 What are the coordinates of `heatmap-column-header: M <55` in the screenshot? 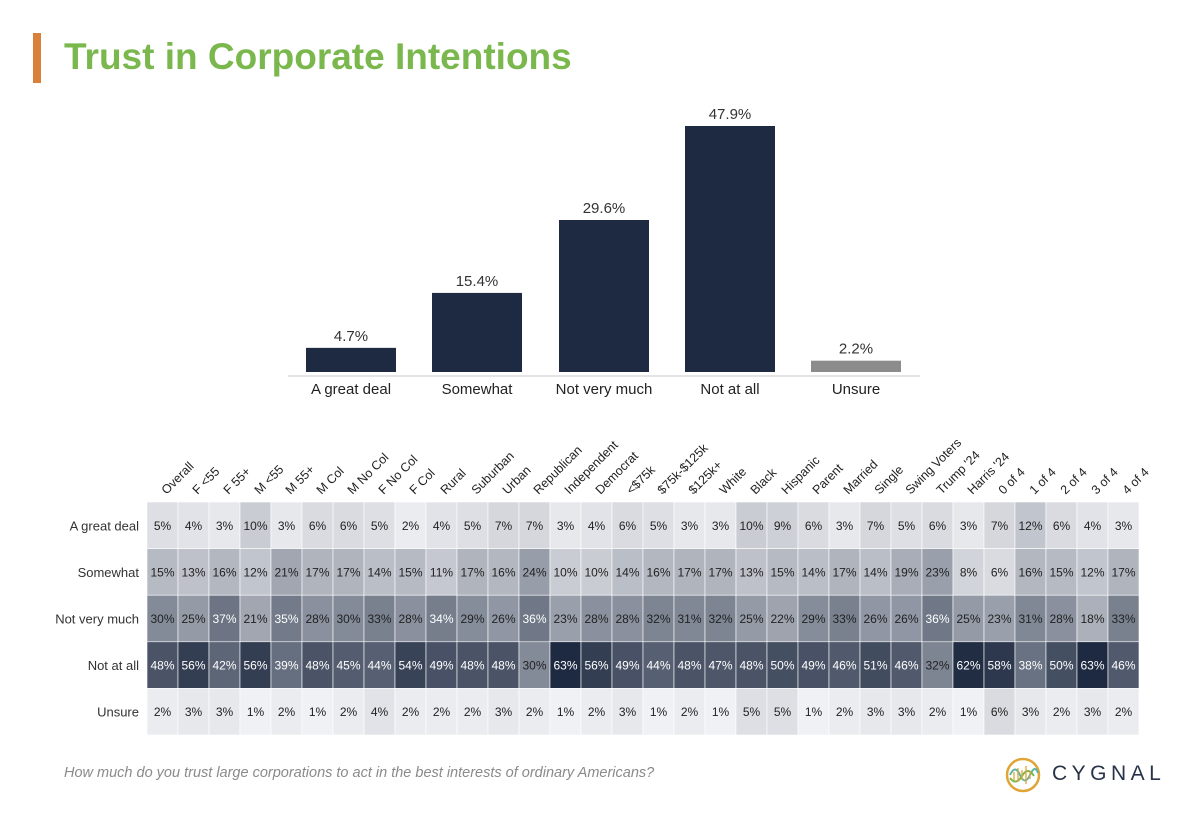 It's located at (269, 479).